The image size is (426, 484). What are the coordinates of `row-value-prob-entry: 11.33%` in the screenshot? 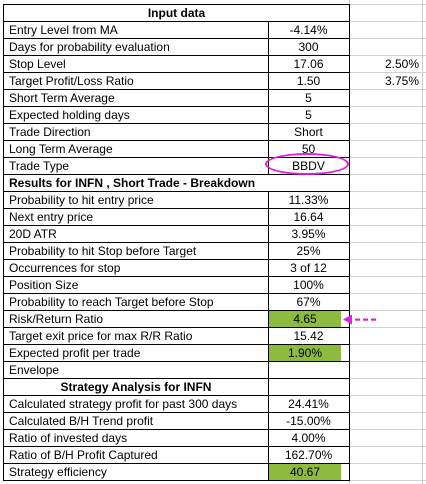 It's located at (308, 200).